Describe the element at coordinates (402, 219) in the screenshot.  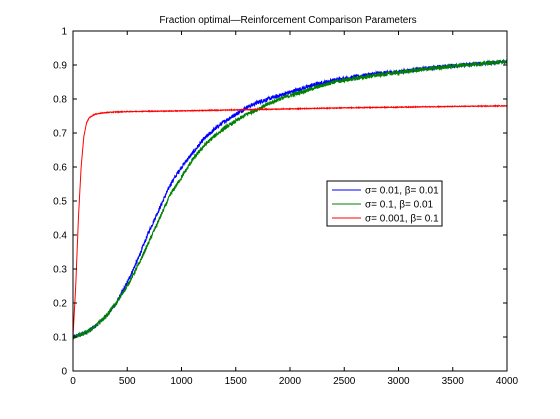
I see `legend-label: σ= 0.001, β= 0.1` at that location.